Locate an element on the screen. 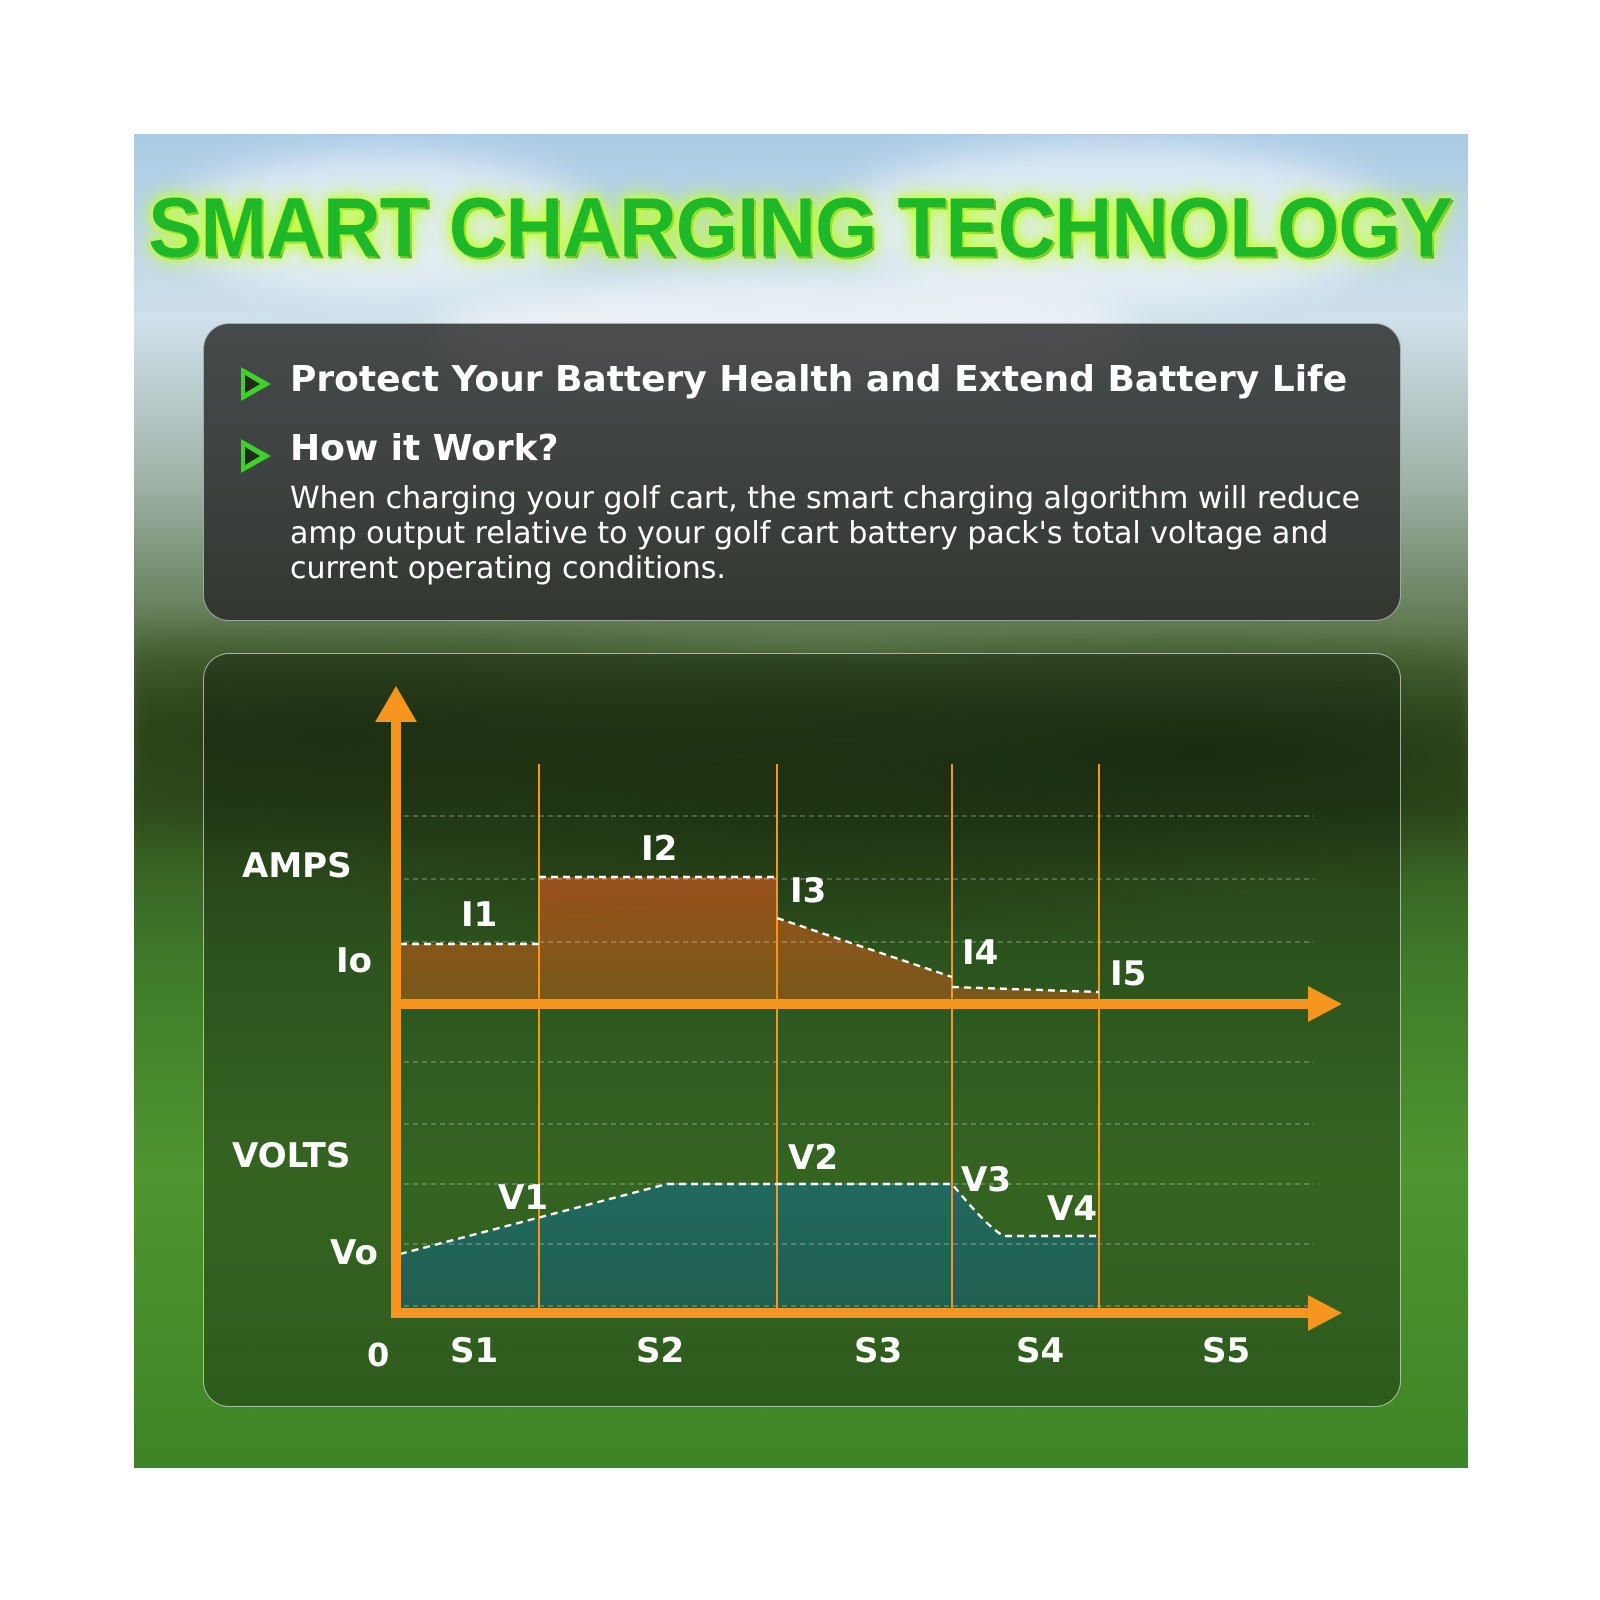 The width and height of the screenshot is (1600, 1600). volt-label-v2: V2 is located at coordinates (813, 1158).